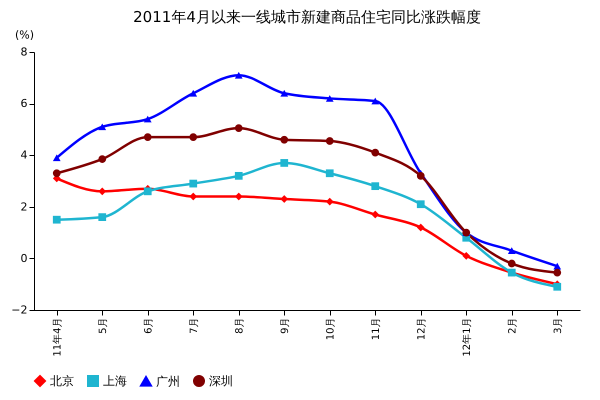  Describe the element at coordinates (376, 329) in the screenshot. I see `x-tick-label: 11月` at that location.